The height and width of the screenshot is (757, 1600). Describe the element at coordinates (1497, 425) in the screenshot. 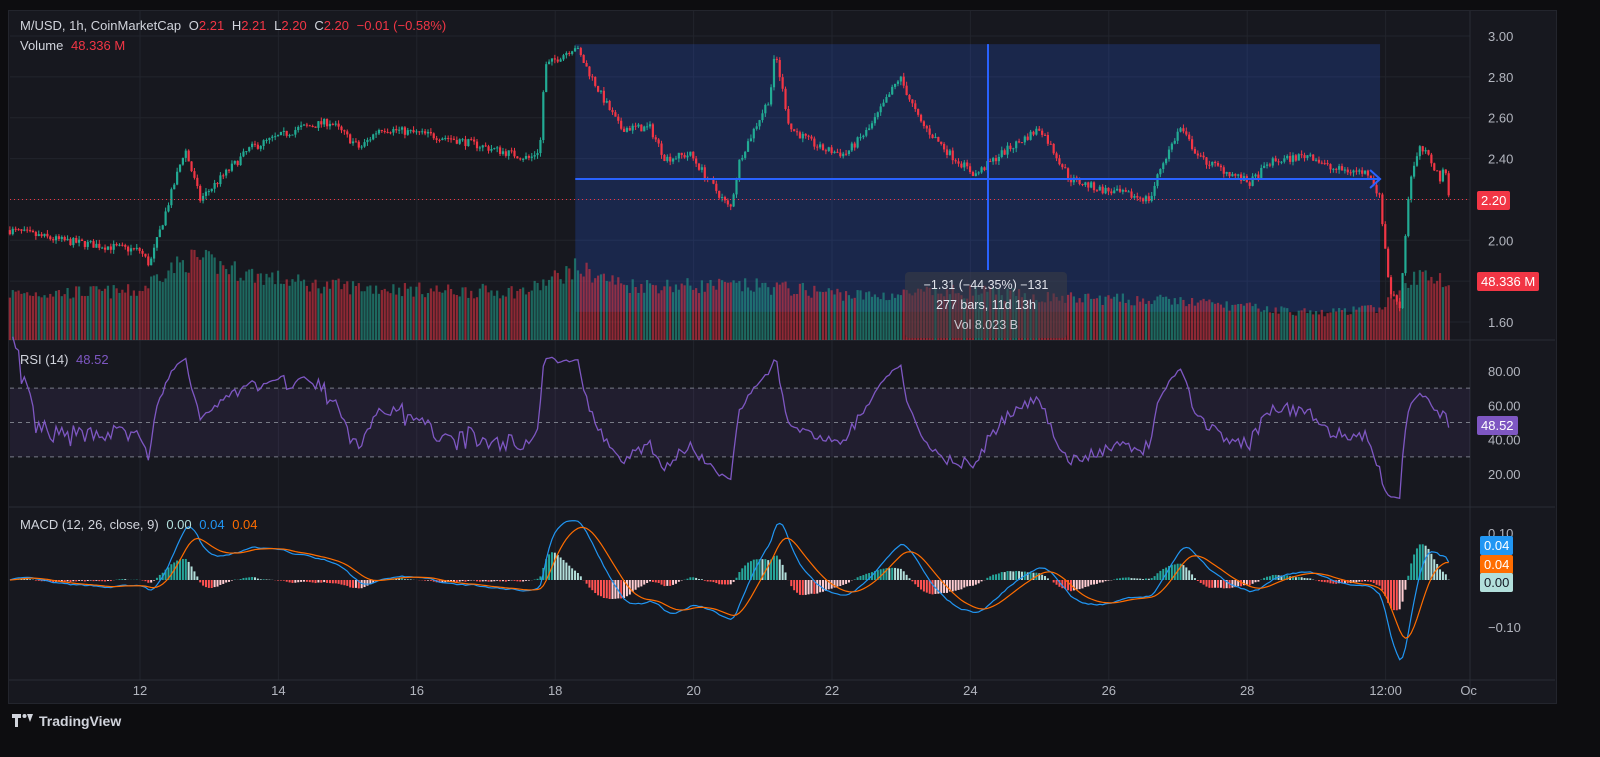

I see `rsi-value-tag: 48.52` at that location.